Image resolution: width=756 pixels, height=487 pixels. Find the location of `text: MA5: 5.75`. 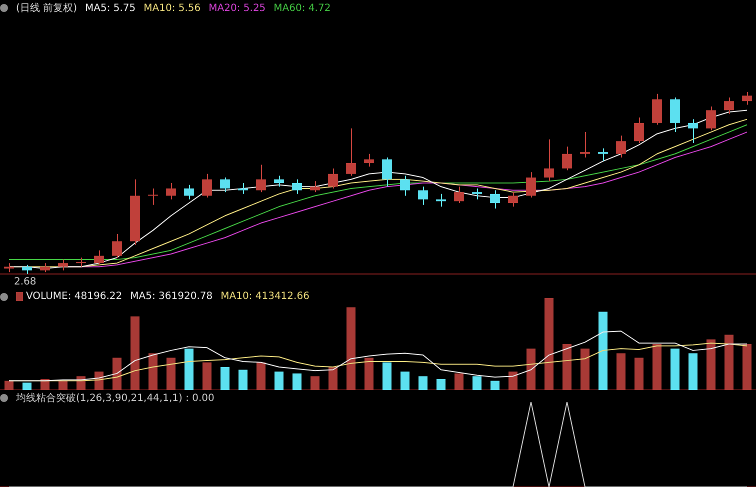

text: MA5: 5.75 is located at coordinates (110, 8).